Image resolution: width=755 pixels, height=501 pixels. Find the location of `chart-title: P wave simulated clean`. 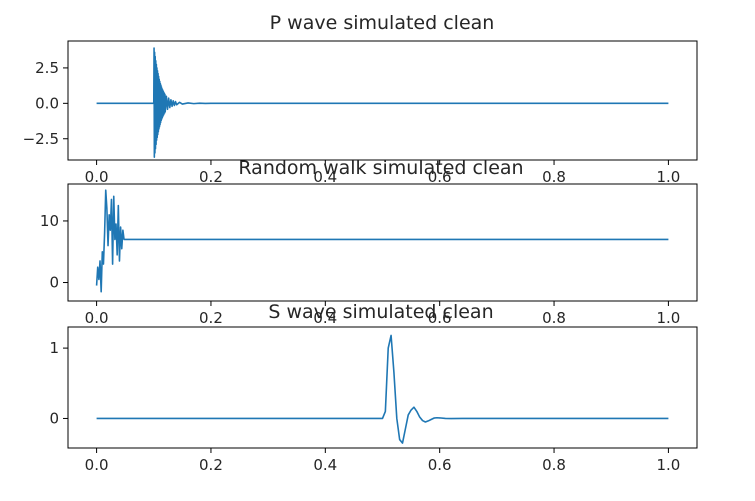

chart-title: P wave simulated clean is located at coordinates (382, 23).